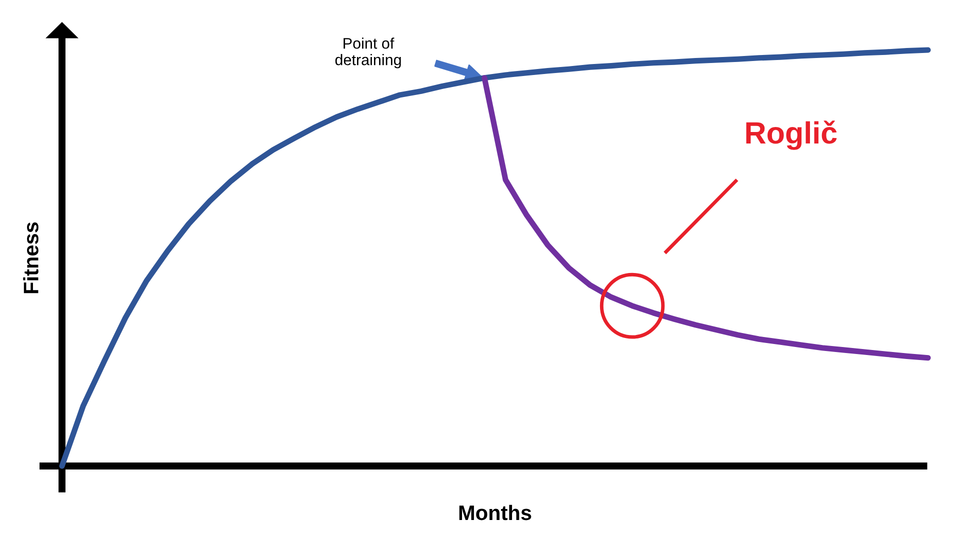  Describe the element at coordinates (368, 53) in the screenshot. I see `annotation: Point of detraining` at that location.